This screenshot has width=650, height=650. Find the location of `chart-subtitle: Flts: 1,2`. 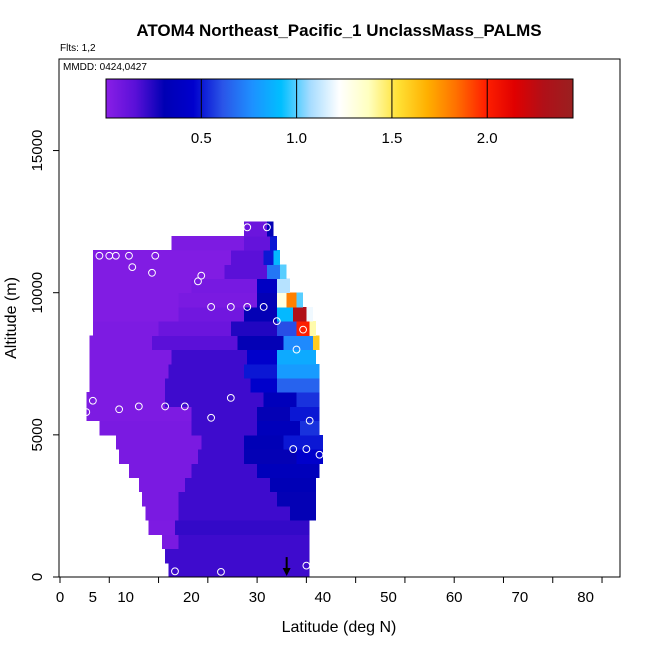

chart-subtitle: Flts: 1,2 is located at coordinates (78, 48).